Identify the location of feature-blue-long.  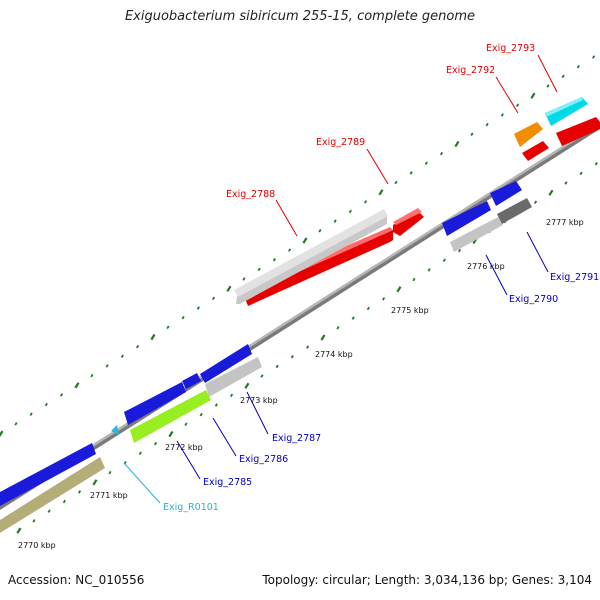
(48, 474).